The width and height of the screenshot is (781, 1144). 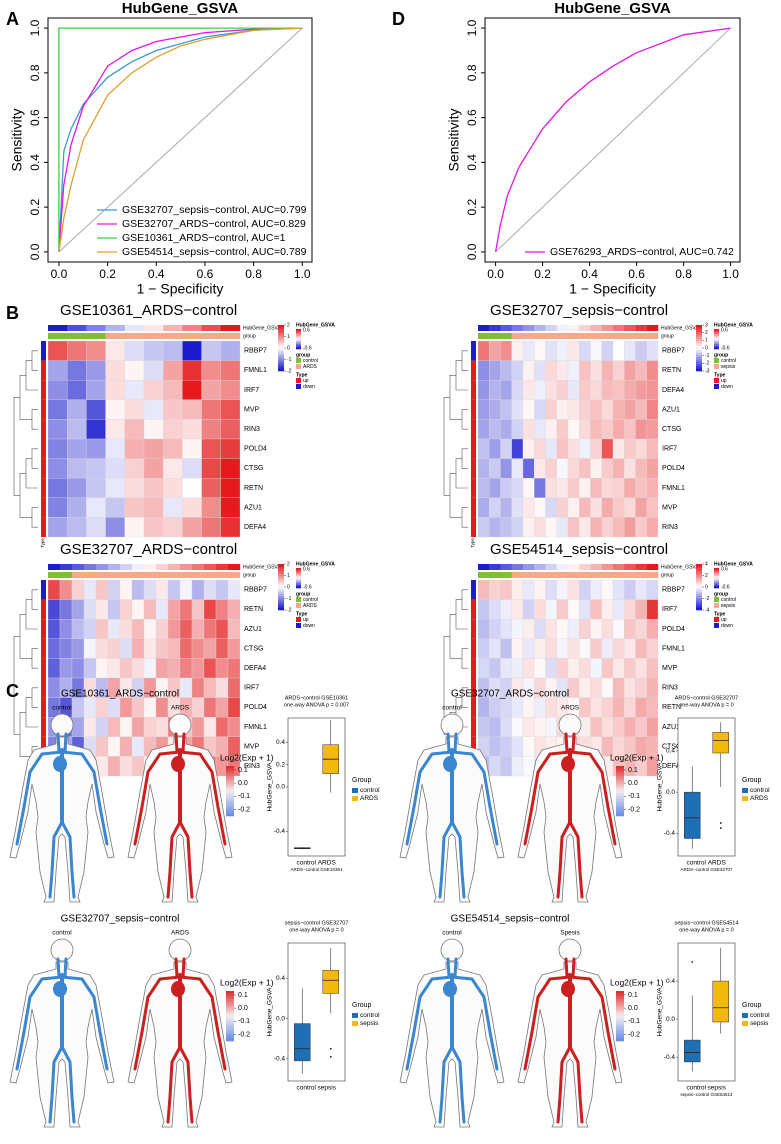 What do you see at coordinates (728, 367) in the screenshot?
I see `legend-label: sepsis` at bounding box center [728, 367].